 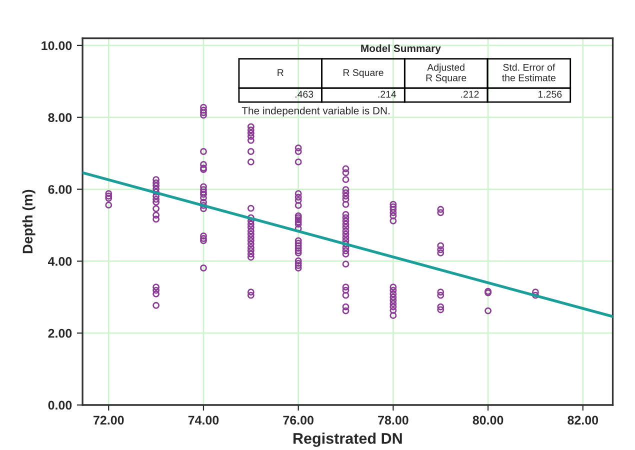 I want to click on x-tick-label: 78.00, so click(x=393, y=420).